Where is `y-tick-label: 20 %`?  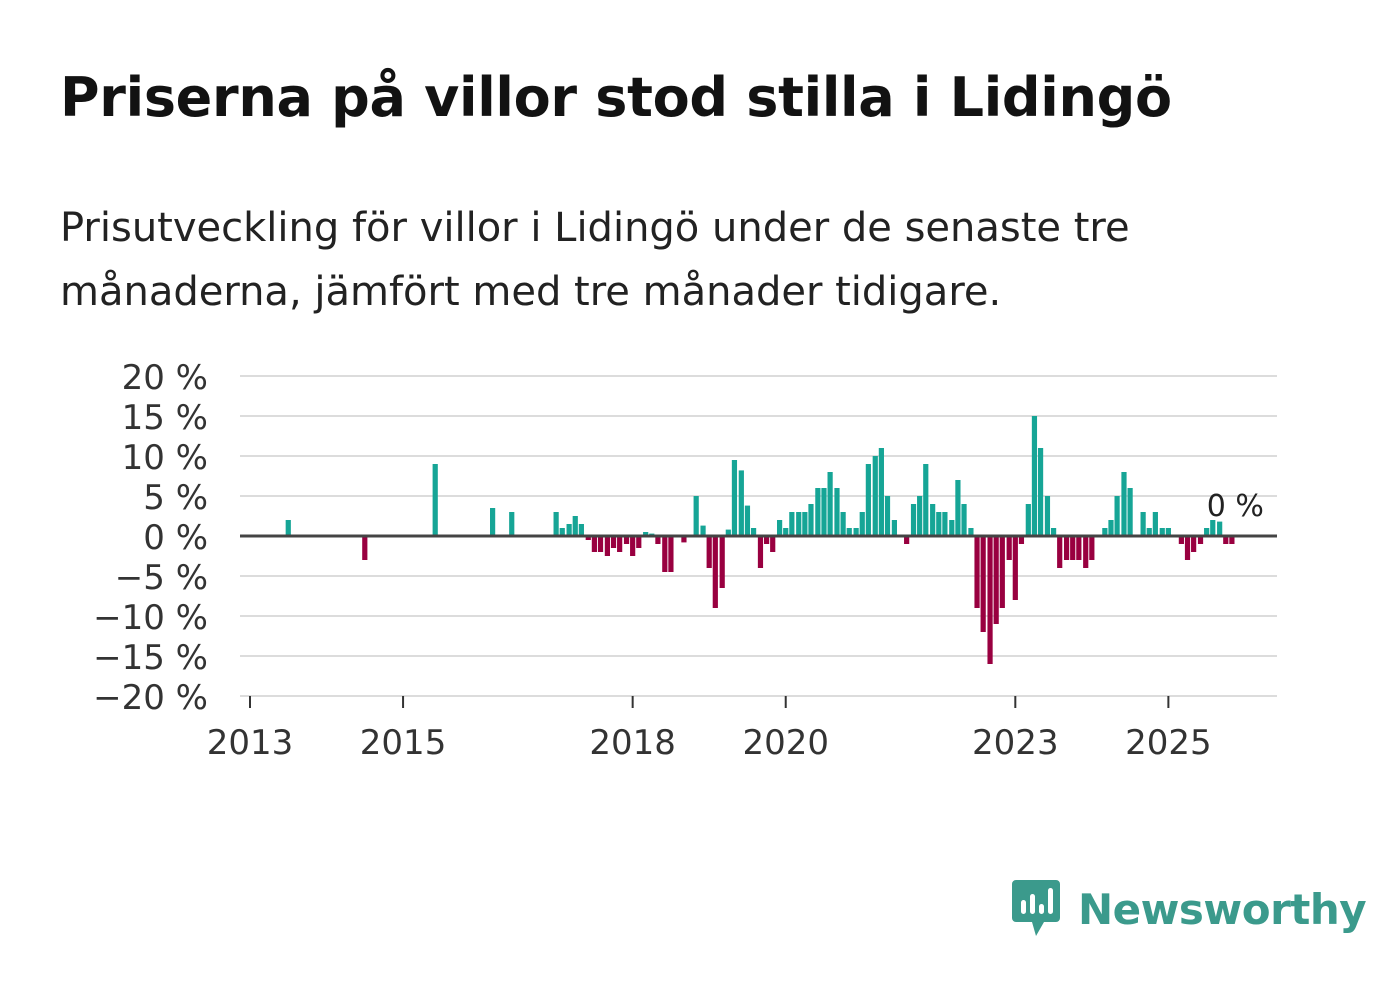 y-tick-label: 20 % is located at coordinates (165, 378).